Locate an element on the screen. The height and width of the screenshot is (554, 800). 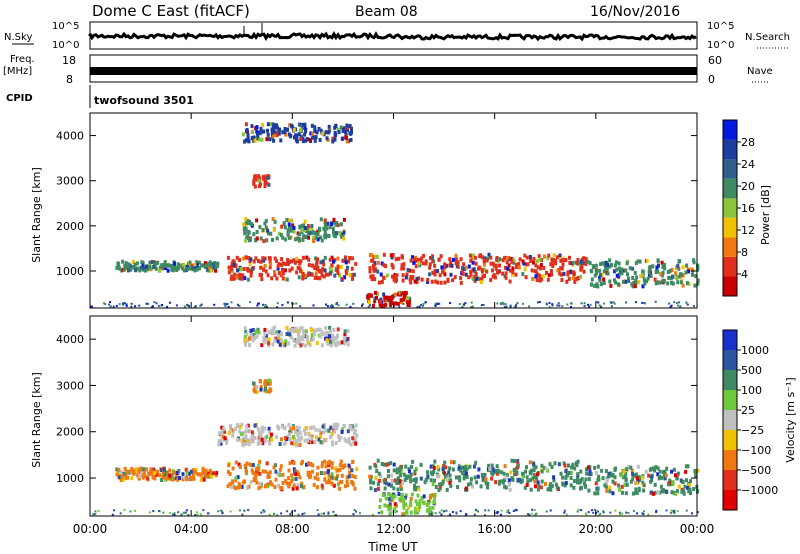
nsky-tick-bottom: 10^0 is located at coordinates (65, 45).